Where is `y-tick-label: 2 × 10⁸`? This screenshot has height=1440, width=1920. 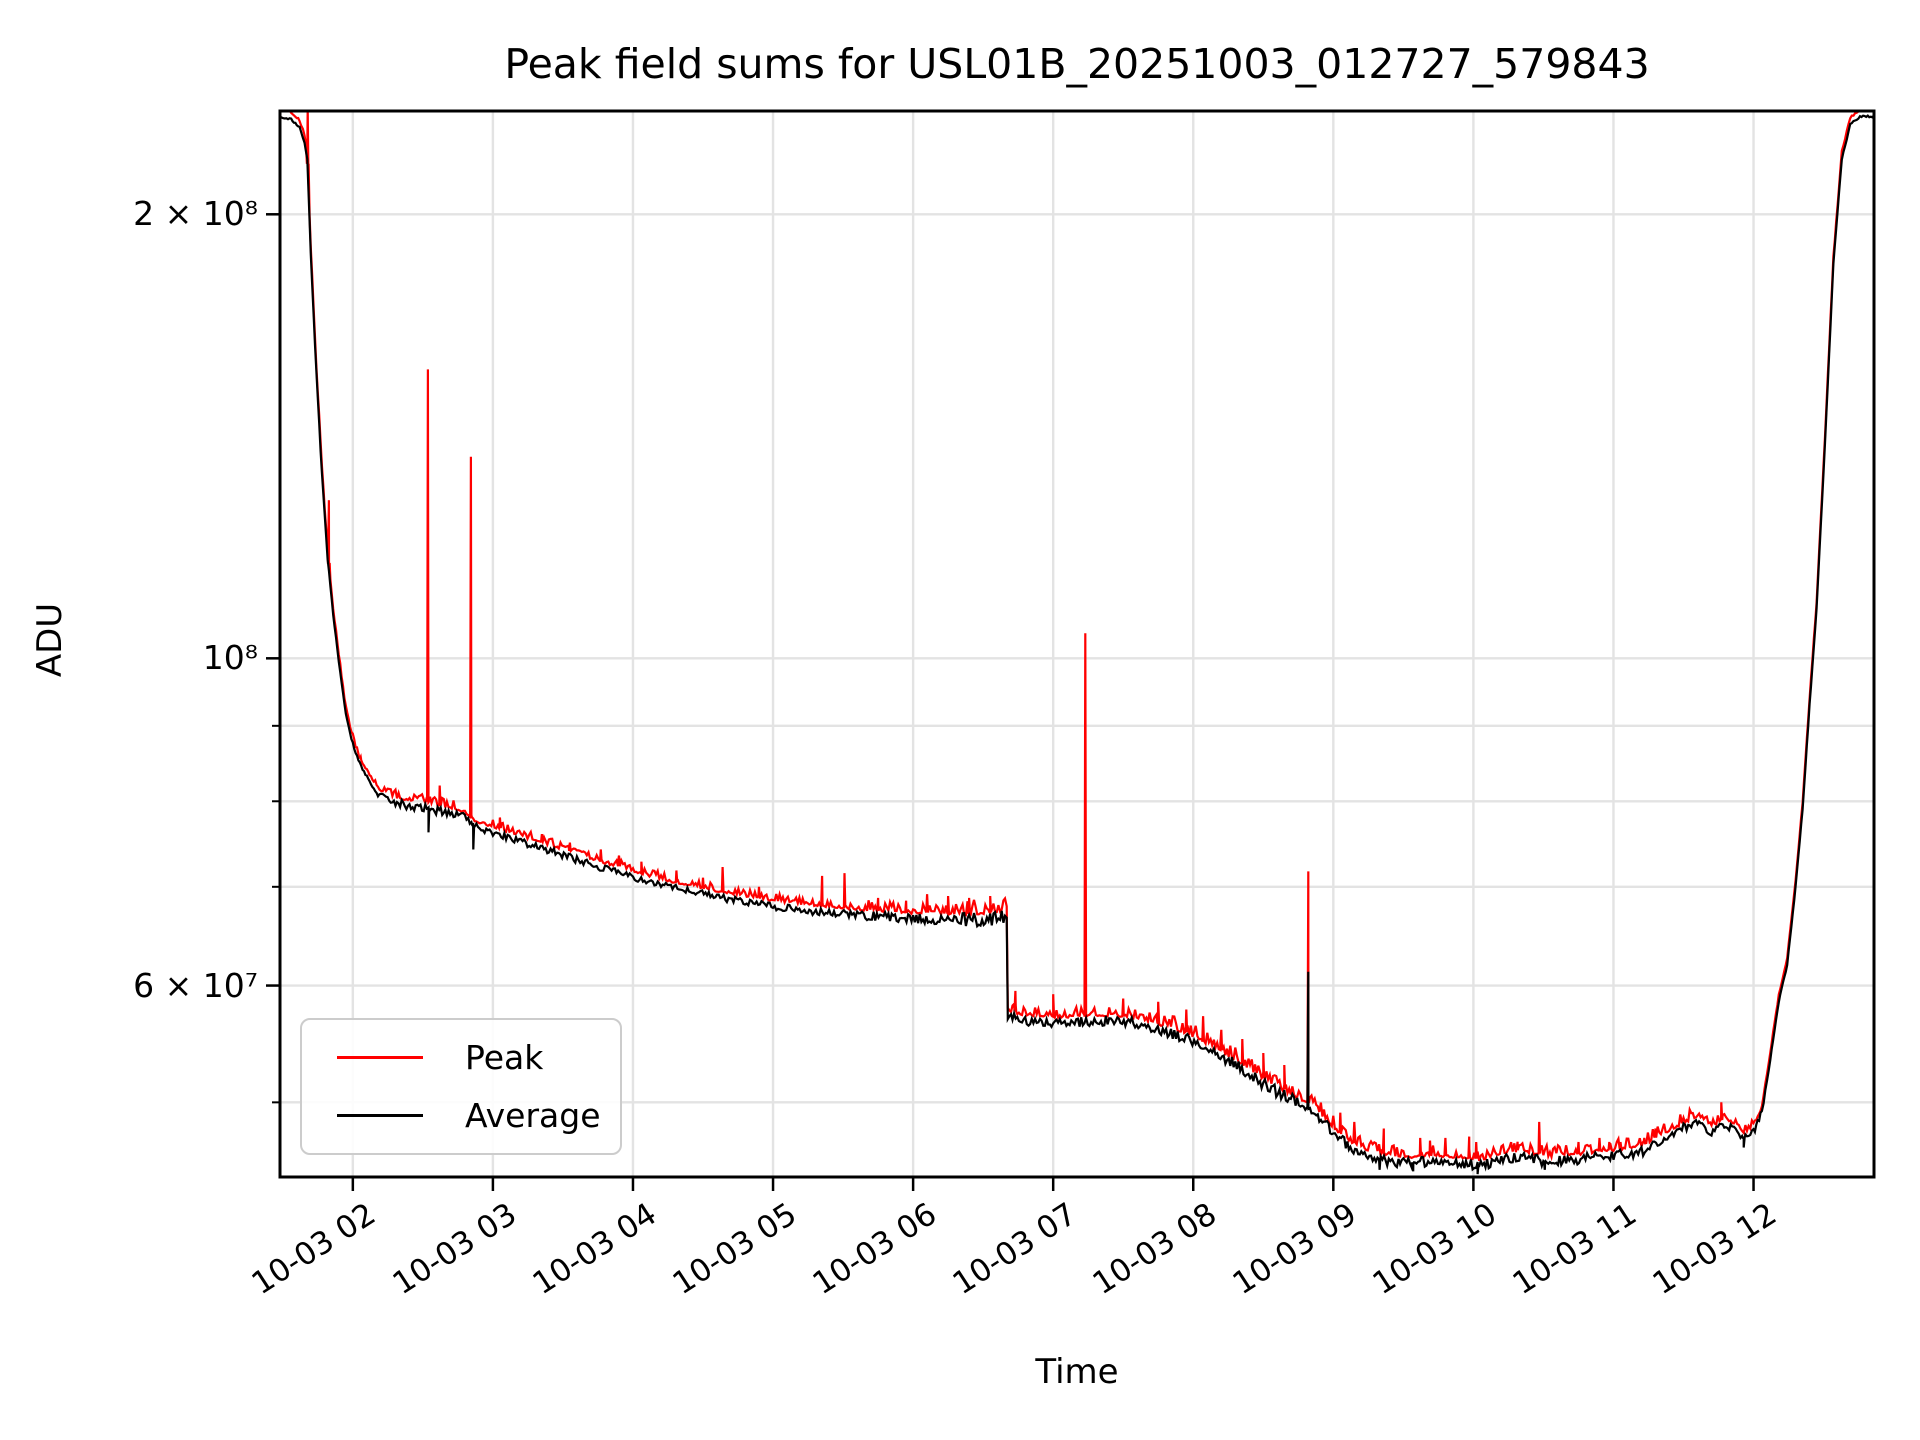 y-tick-label: 2 × 10⁸ is located at coordinates (195, 214).